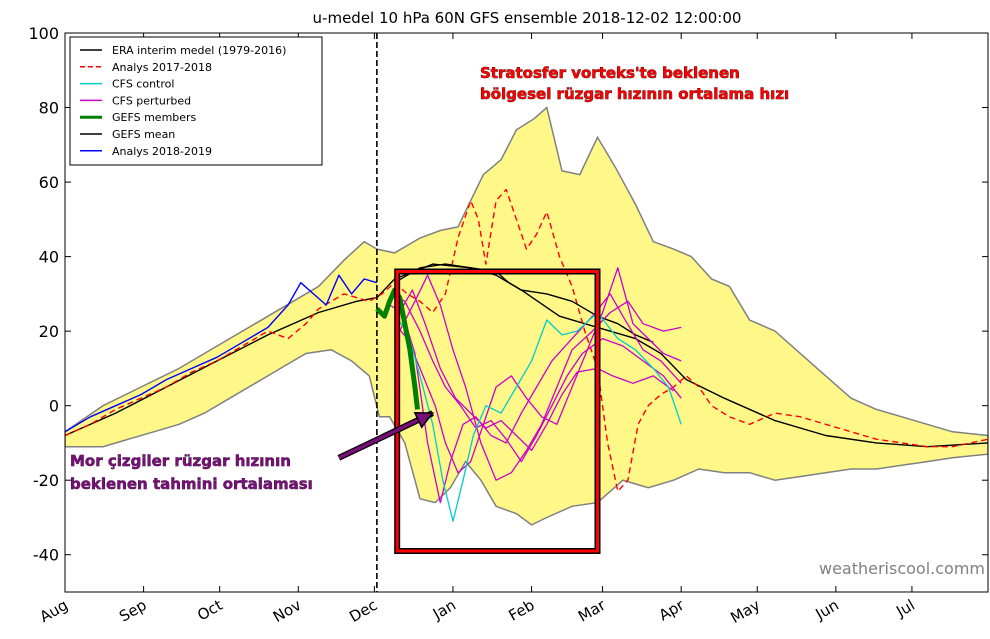 The image size is (990, 639). I want to click on y-tick-label: -40, so click(46, 555).